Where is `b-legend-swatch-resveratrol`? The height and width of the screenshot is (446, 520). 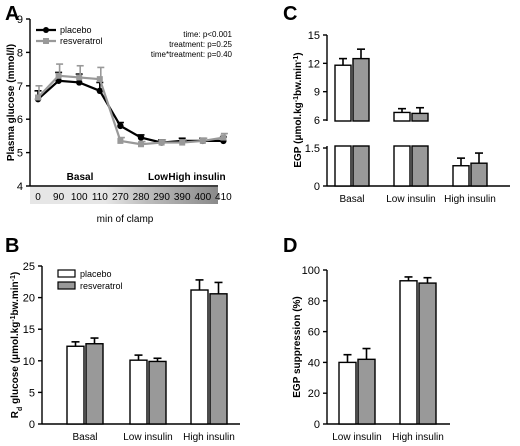 b-legend-swatch-resveratrol is located at coordinates (66, 285).